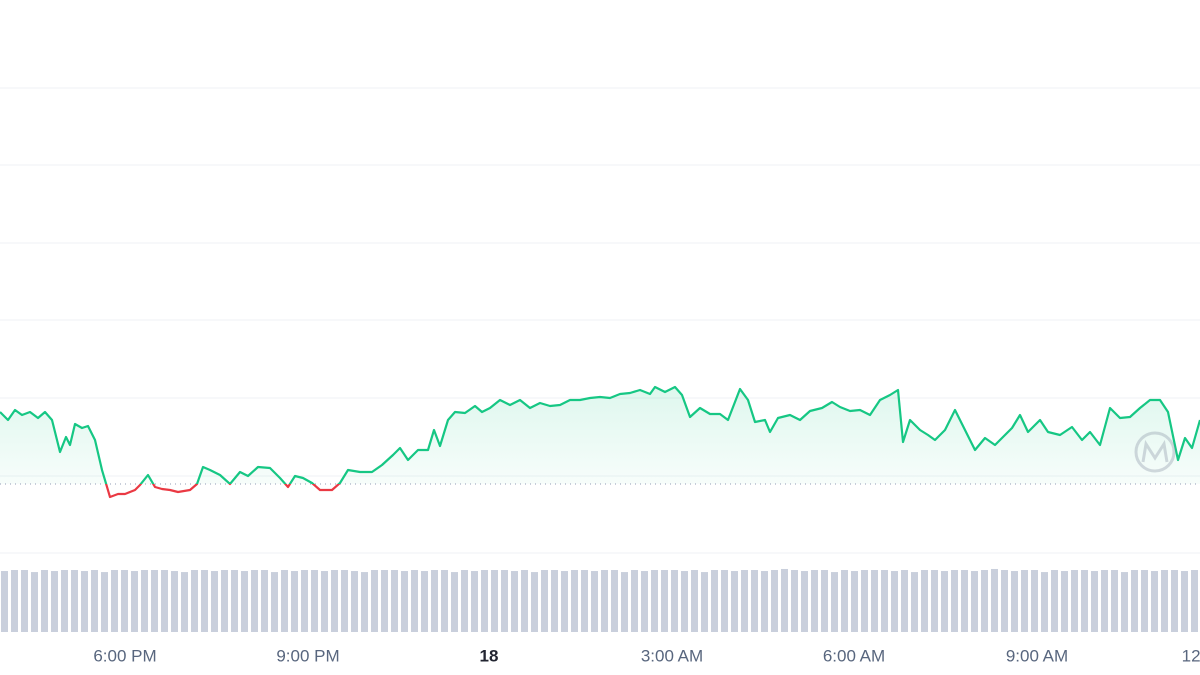 This screenshot has height=675, width=1200. What do you see at coordinates (307, 655) in the screenshot?
I see `x-tick-label: 9:00 PM` at bounding box center [307, 655].